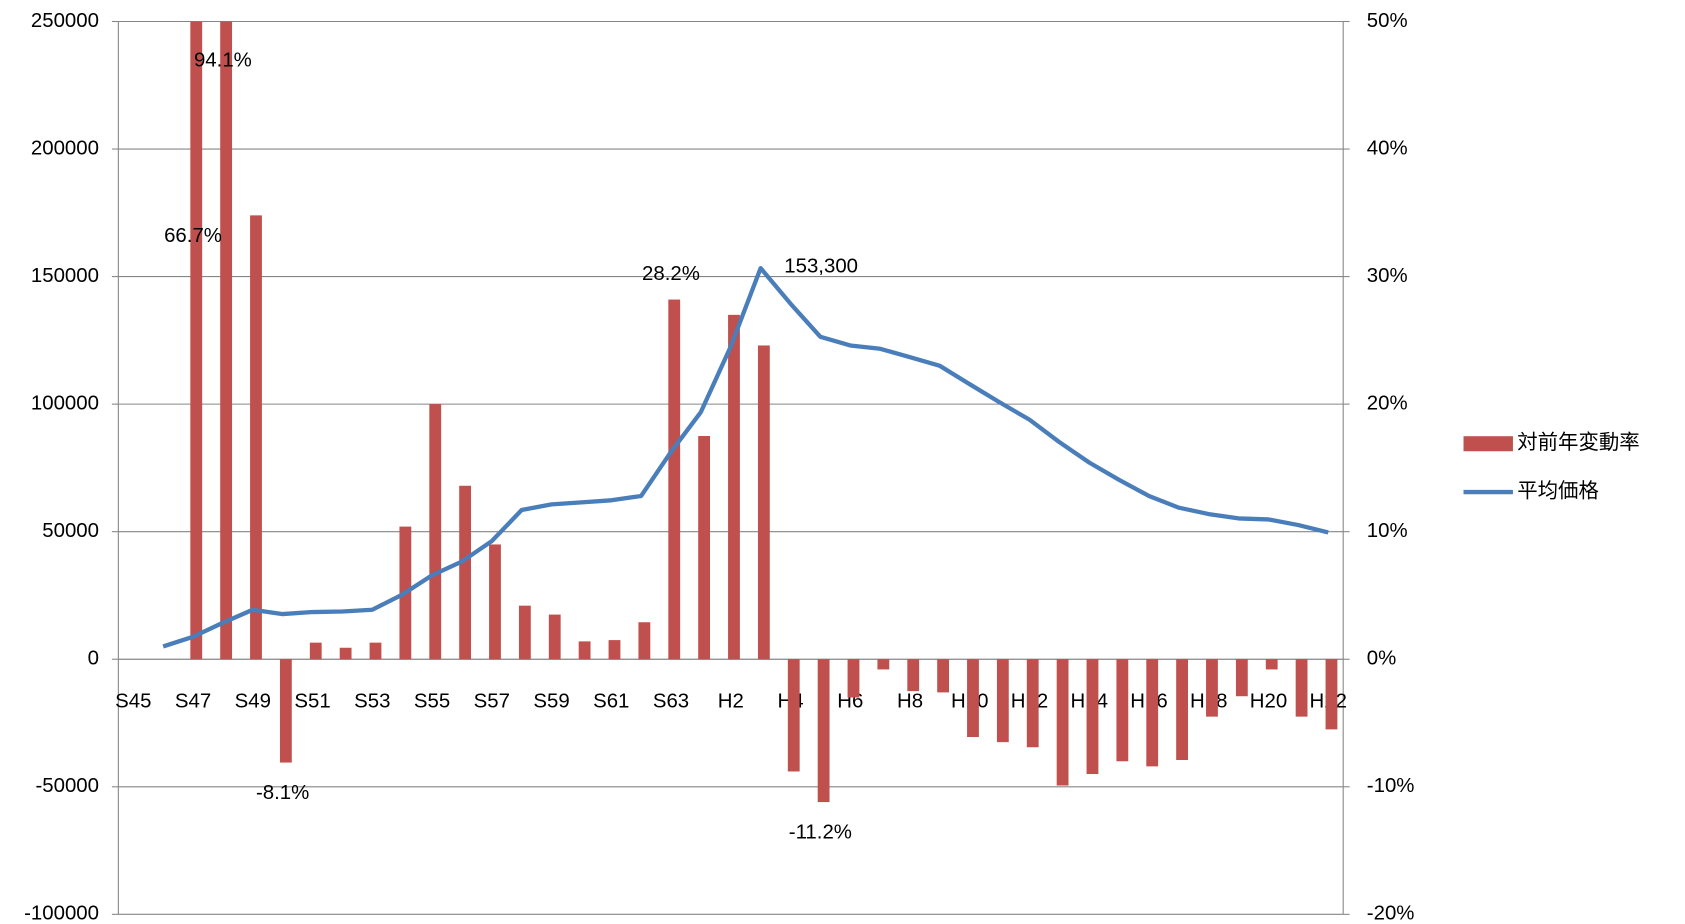 The width and height of the screenshot is (1685, 924). Describe the element at coordinates (492, 702) in the screenshot. I see `x-tick-label: S57` at that location.